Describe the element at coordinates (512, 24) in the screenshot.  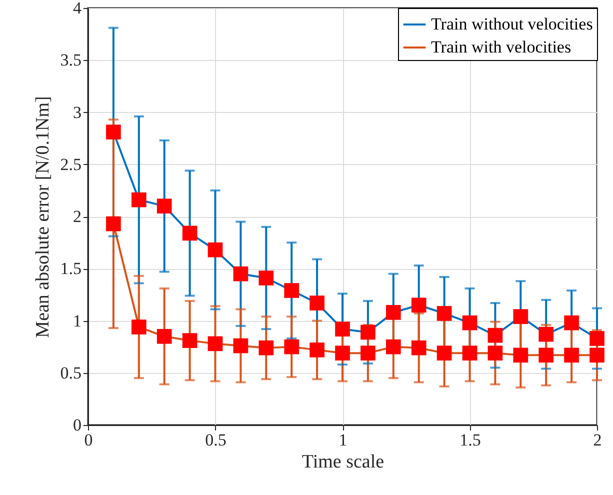
I see `legend-label: Train without velocities` at that location.